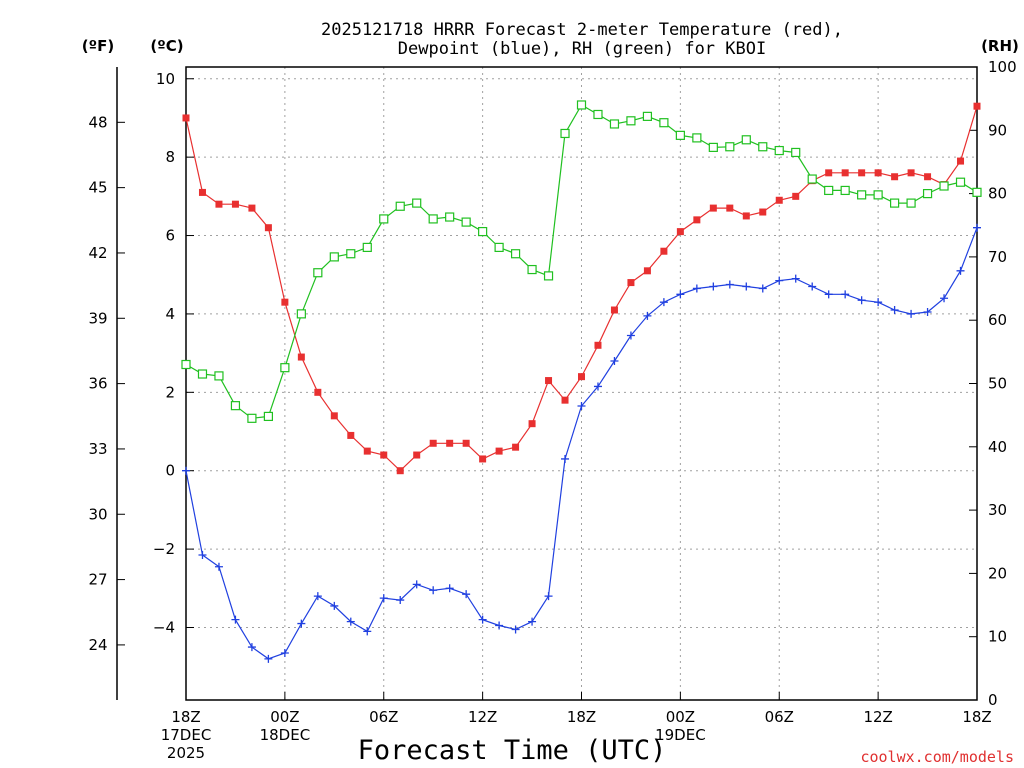 Image resolution: width=1024 pixels, height=768 pixels. What do you see at coordinates (1002, 67) in the screenshot?
I see `rh-tick-label: 100` at bounding box center [1002, 67].